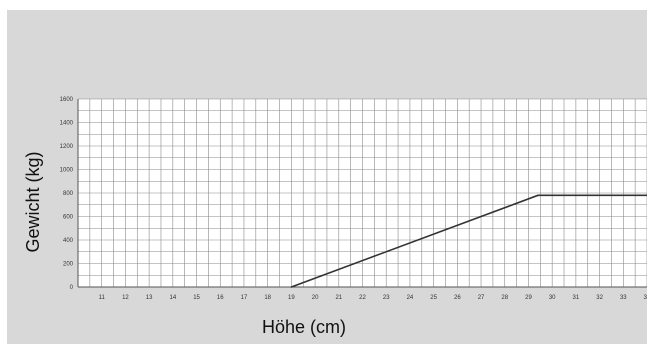 The width and height of the screenshot is (647, 344). What do you see at coordinates (68, 218) in the screenshot?
I see `y-tick-label: 600` at bounding box center [68, 218].